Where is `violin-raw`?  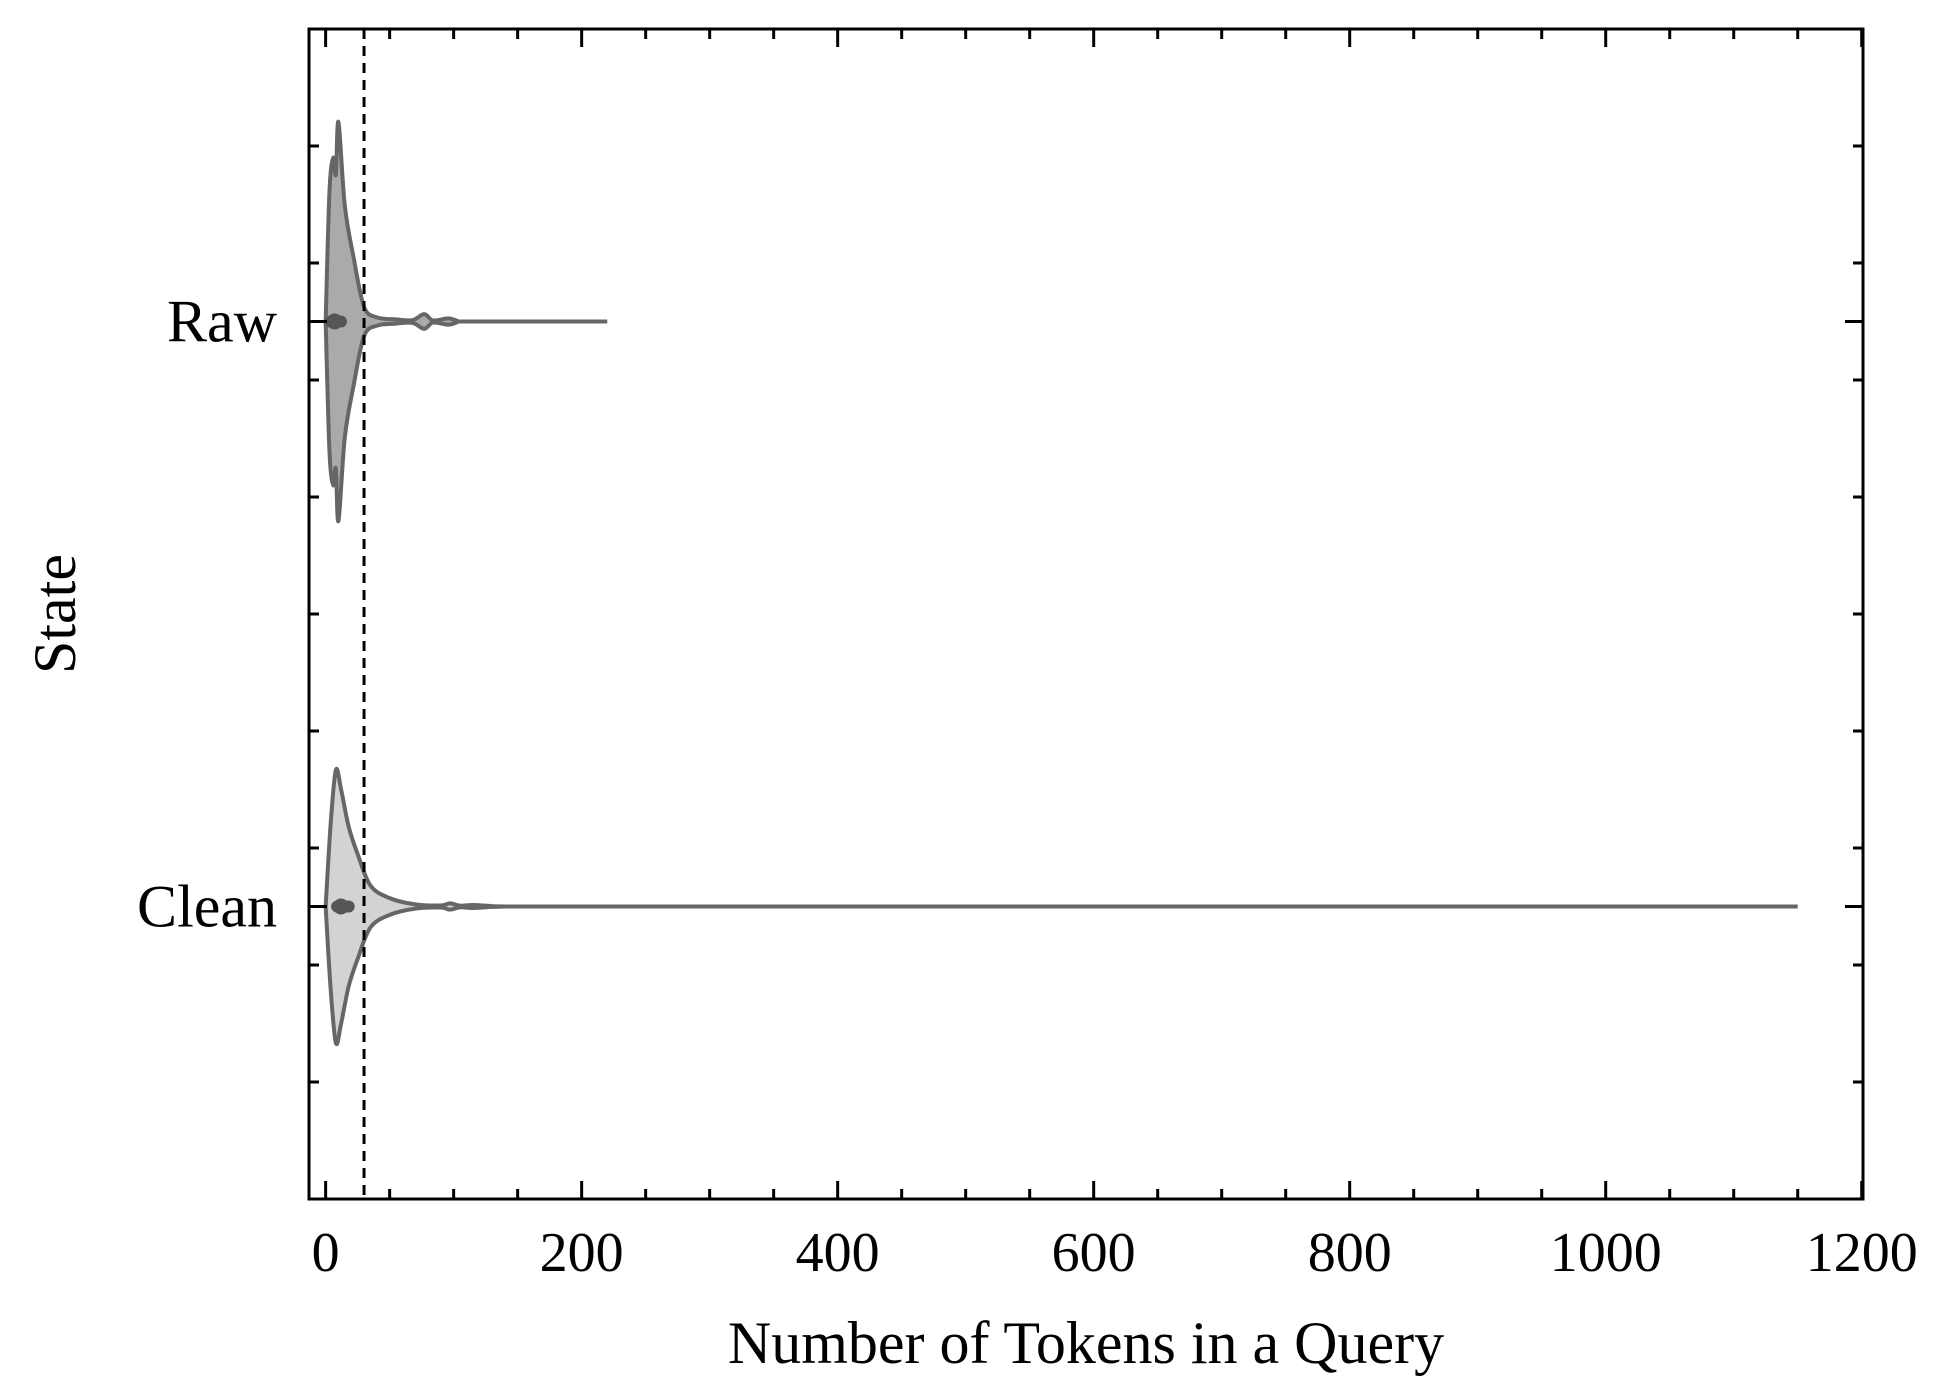 violin-raw is located at coordinates (465, 321).